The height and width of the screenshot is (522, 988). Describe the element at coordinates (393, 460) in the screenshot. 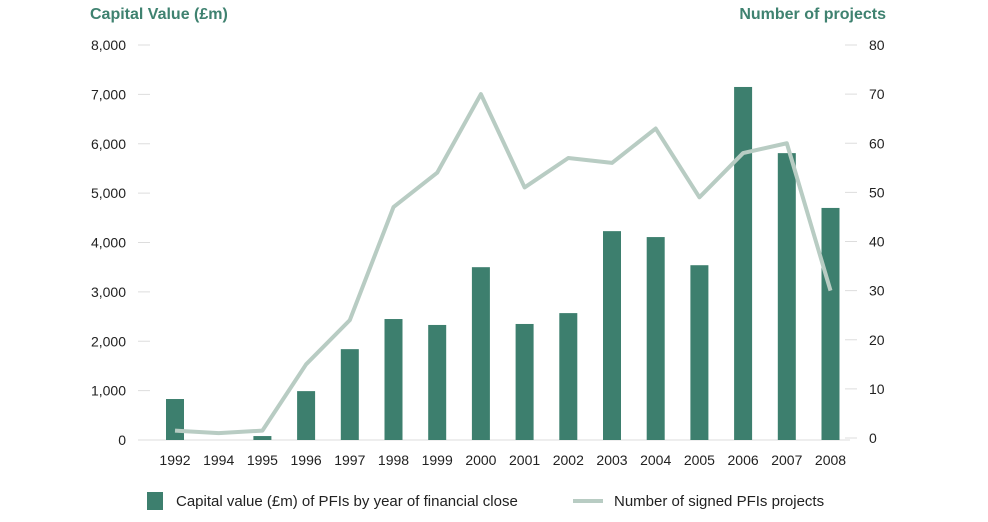

I see `x-tick-label: 1998` at that location.